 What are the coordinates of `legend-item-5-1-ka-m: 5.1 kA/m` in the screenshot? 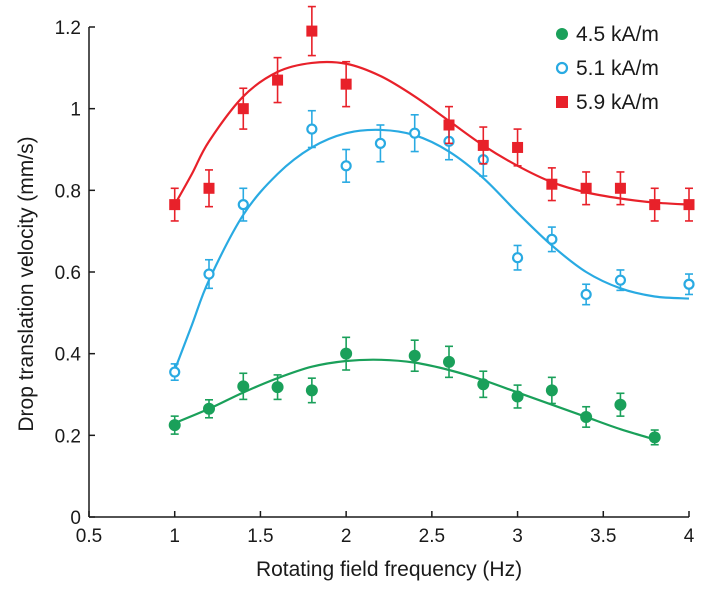 It's located at (607, 68).